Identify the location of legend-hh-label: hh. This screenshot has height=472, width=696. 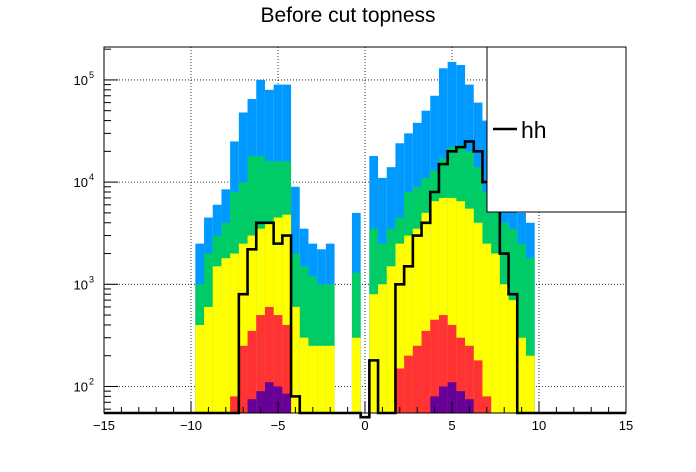
(534, 130).